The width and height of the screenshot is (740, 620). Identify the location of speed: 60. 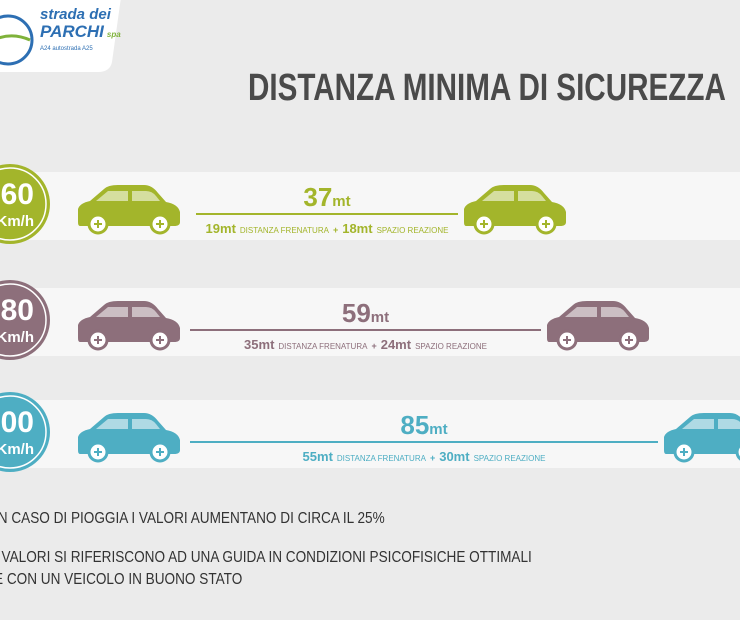
(17, 194).